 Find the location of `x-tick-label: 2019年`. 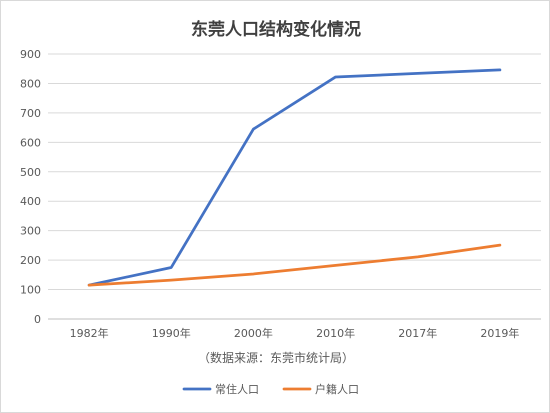

x-tick-label: 2019年 is located at coordinates (499, 333).